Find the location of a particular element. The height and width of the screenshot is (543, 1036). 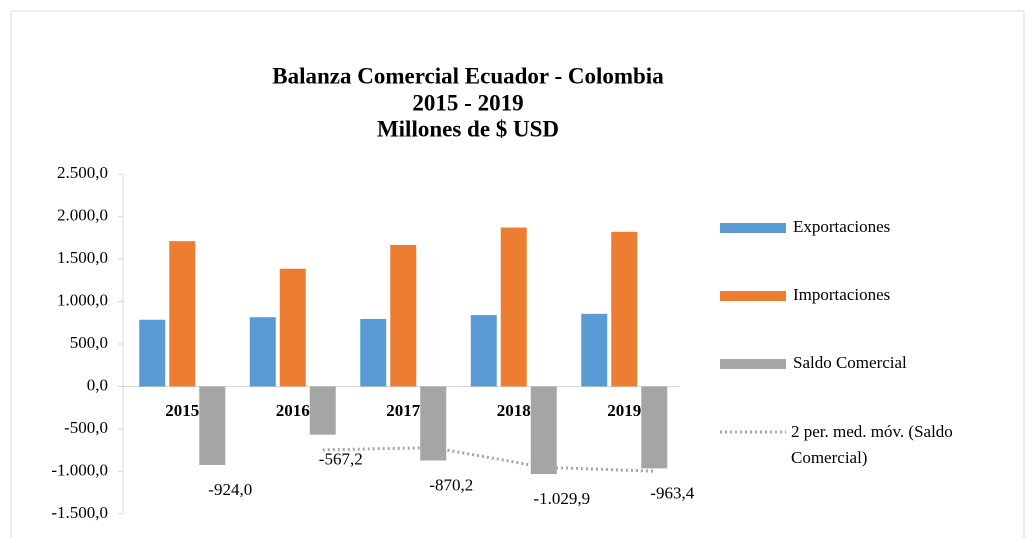

chart-title: Millones de $ USD is located at coordinates (468, 128).